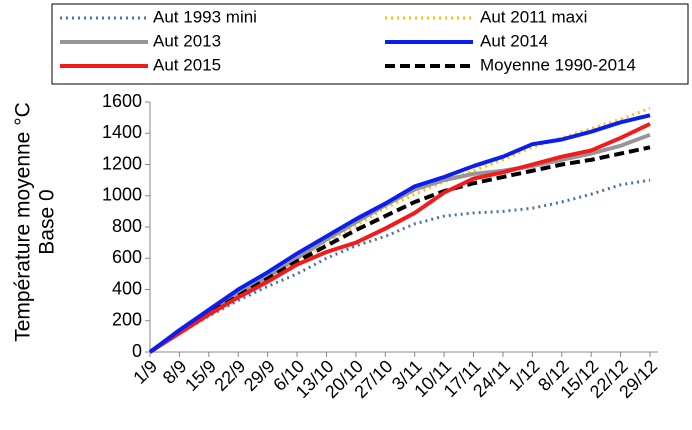 The image size is (692, 430). What do you see at coordinates (205, 16) in the screenshot?
I see `legend-label: Aut 1993 mini` at bounding box center [205, 16].